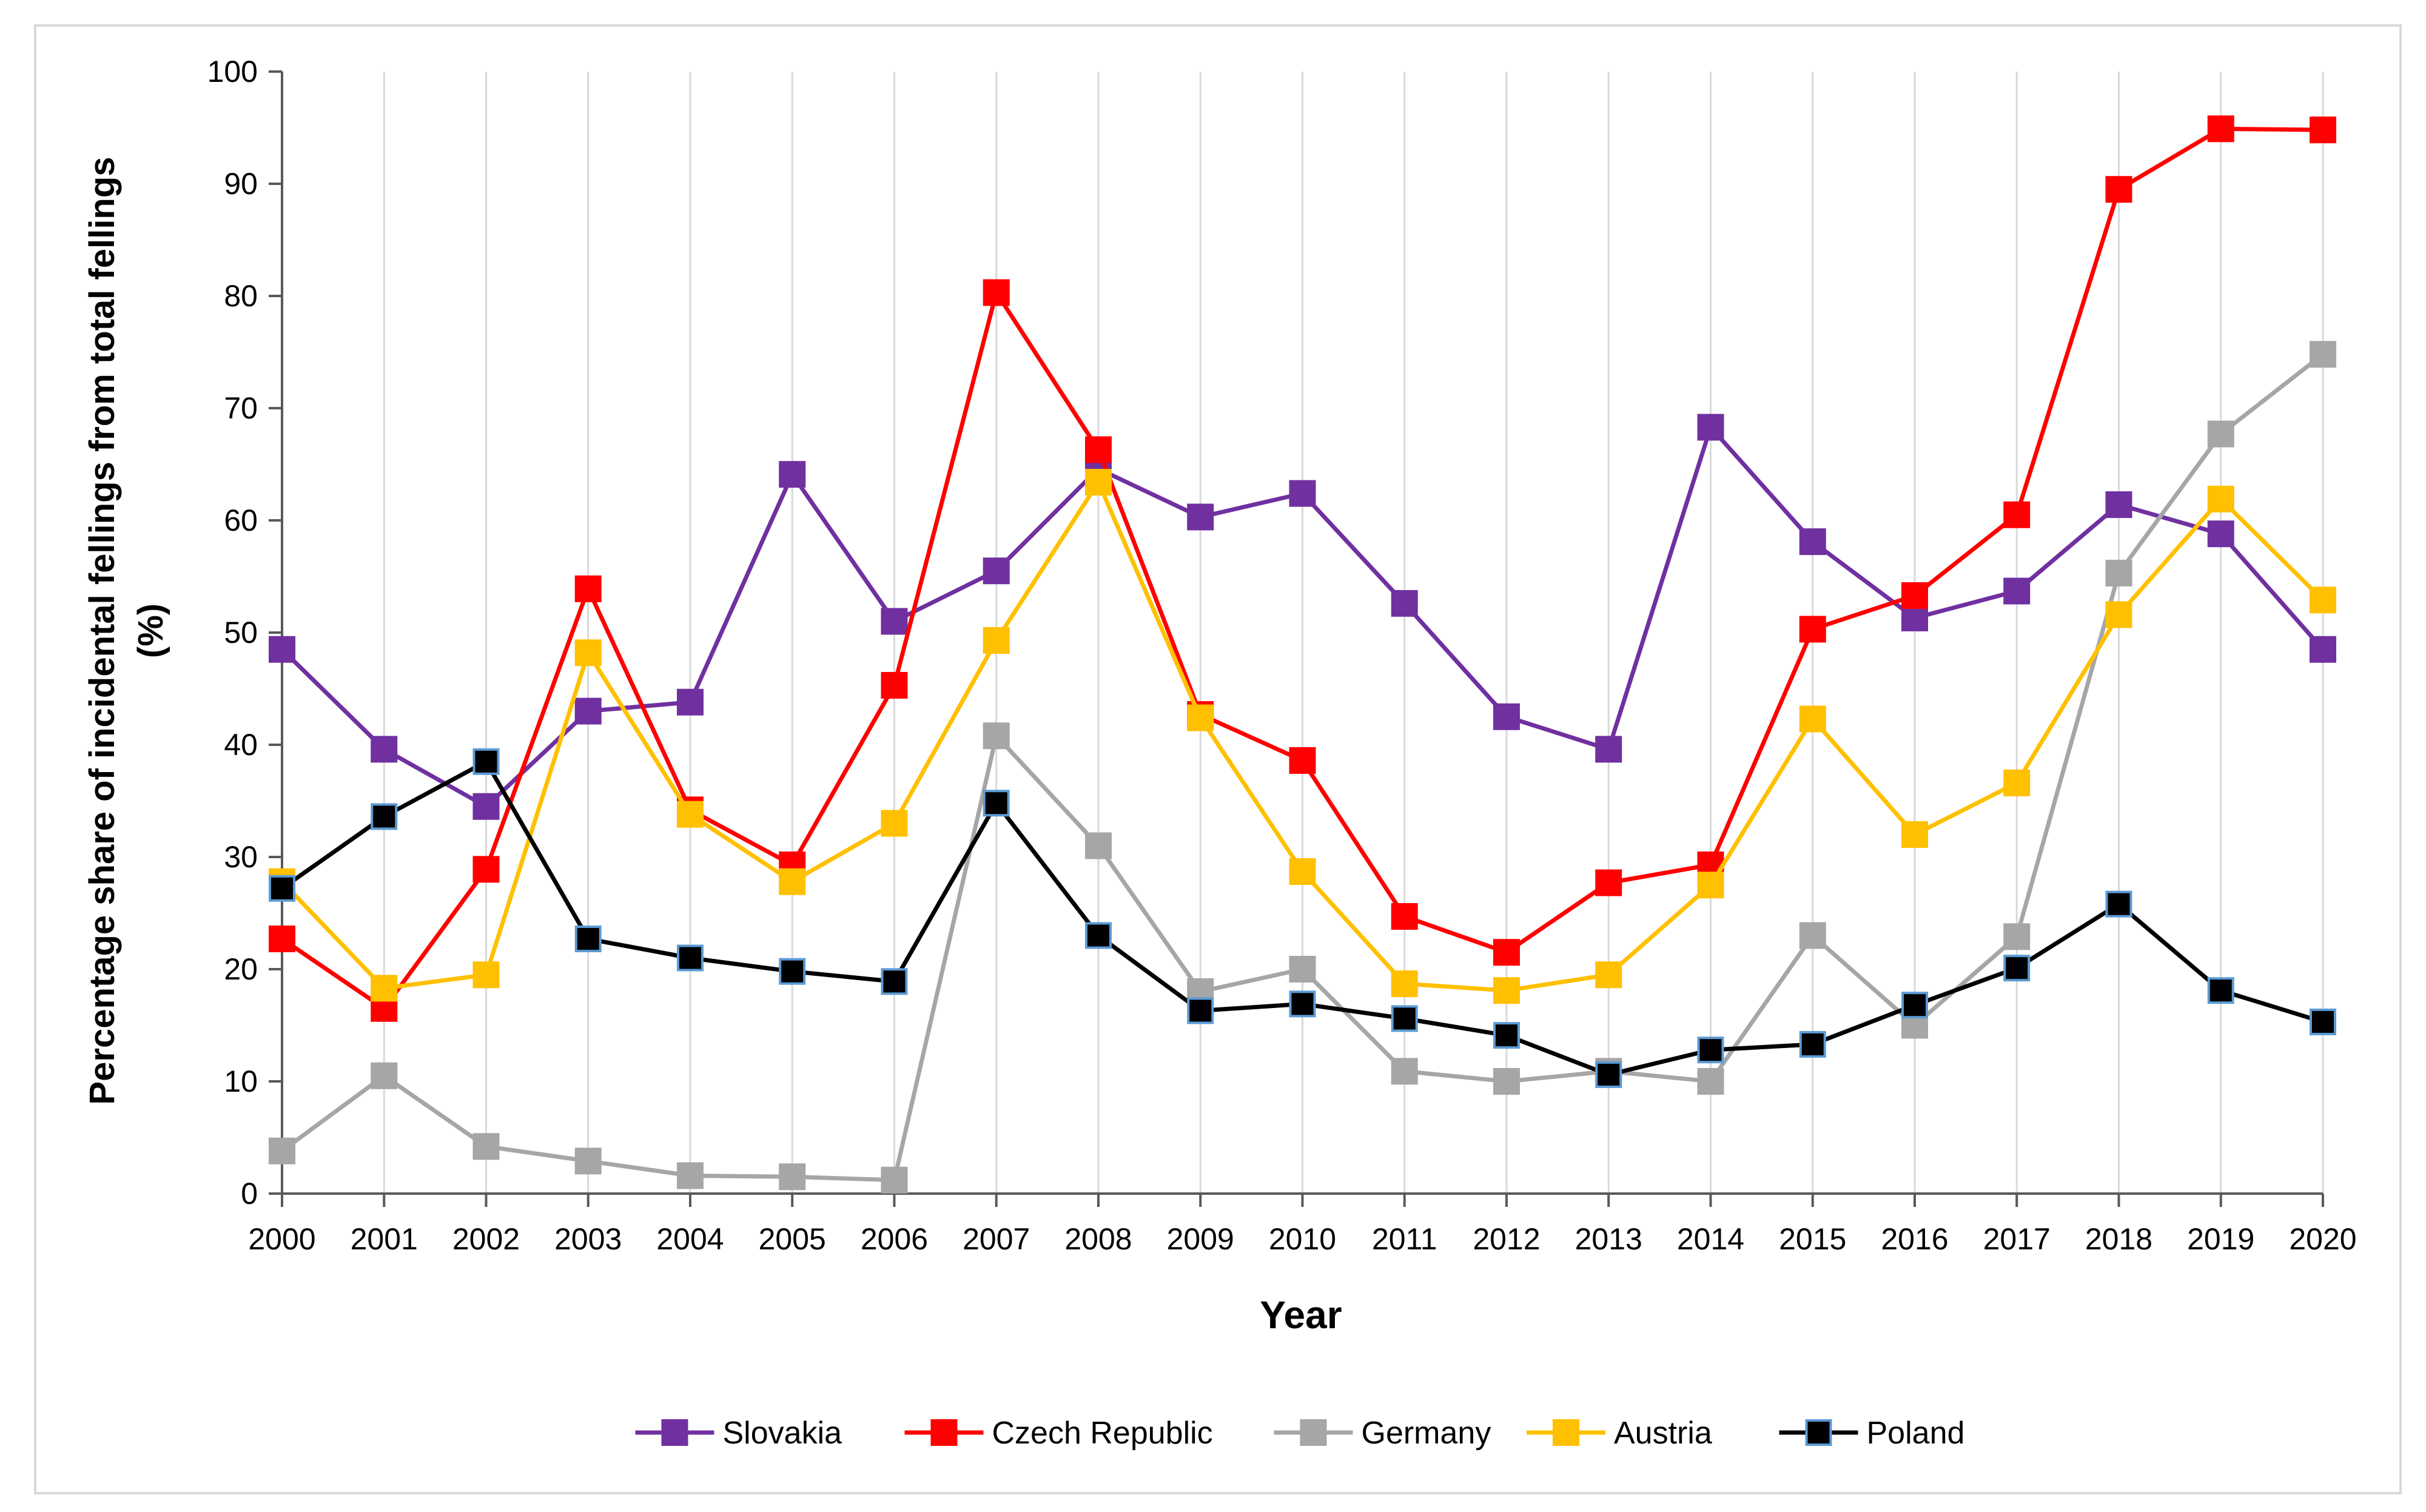 This screenshot has width=2426, height=1512. Describe the element at coordinates (2119, 1239) in the screenshot. I see `x-tick-label: 2018` at that location.